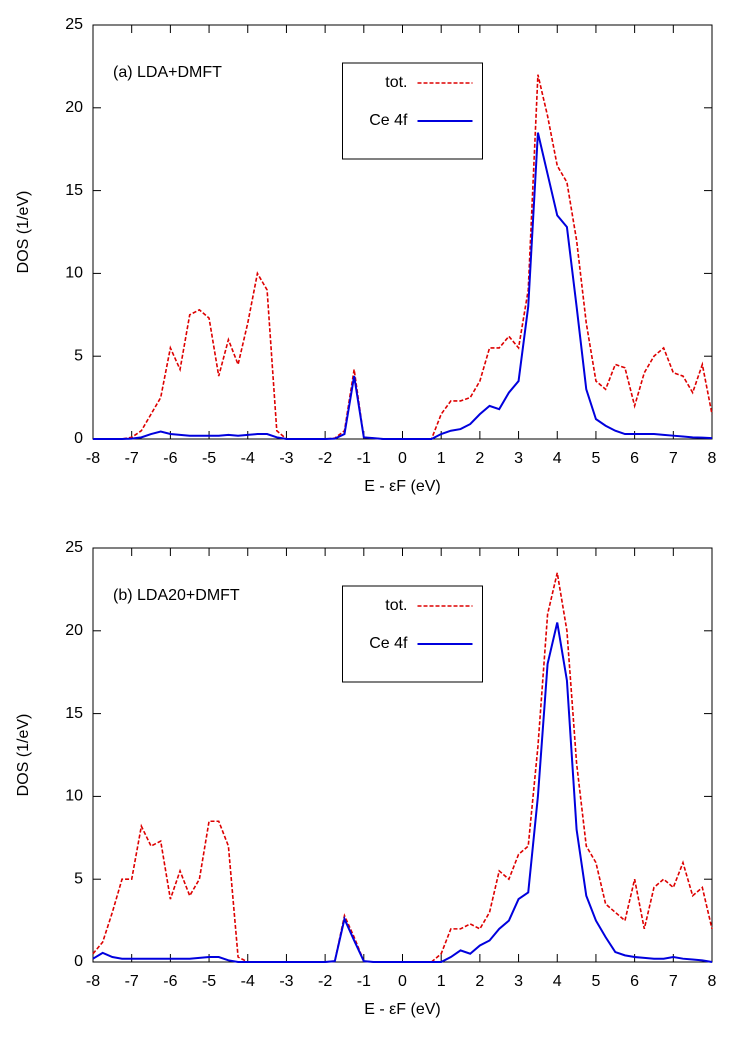 This screenshot has height=1046, width=747. What do you see at coordinates (167, 72) in the screenshot?
I see `annotation: (a) LDA+DMFT` at bounding box center [167, 72].